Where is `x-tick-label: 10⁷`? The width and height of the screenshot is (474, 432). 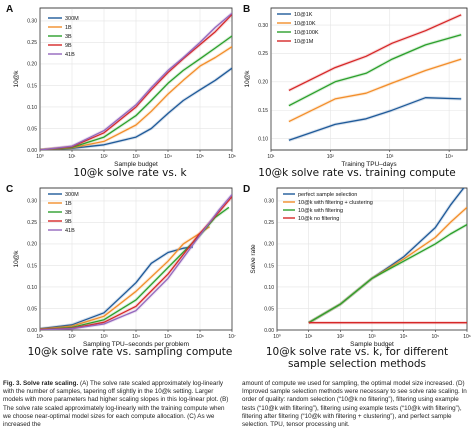
x-tick-label: 10⁷ is located at coordinates (232, 337).